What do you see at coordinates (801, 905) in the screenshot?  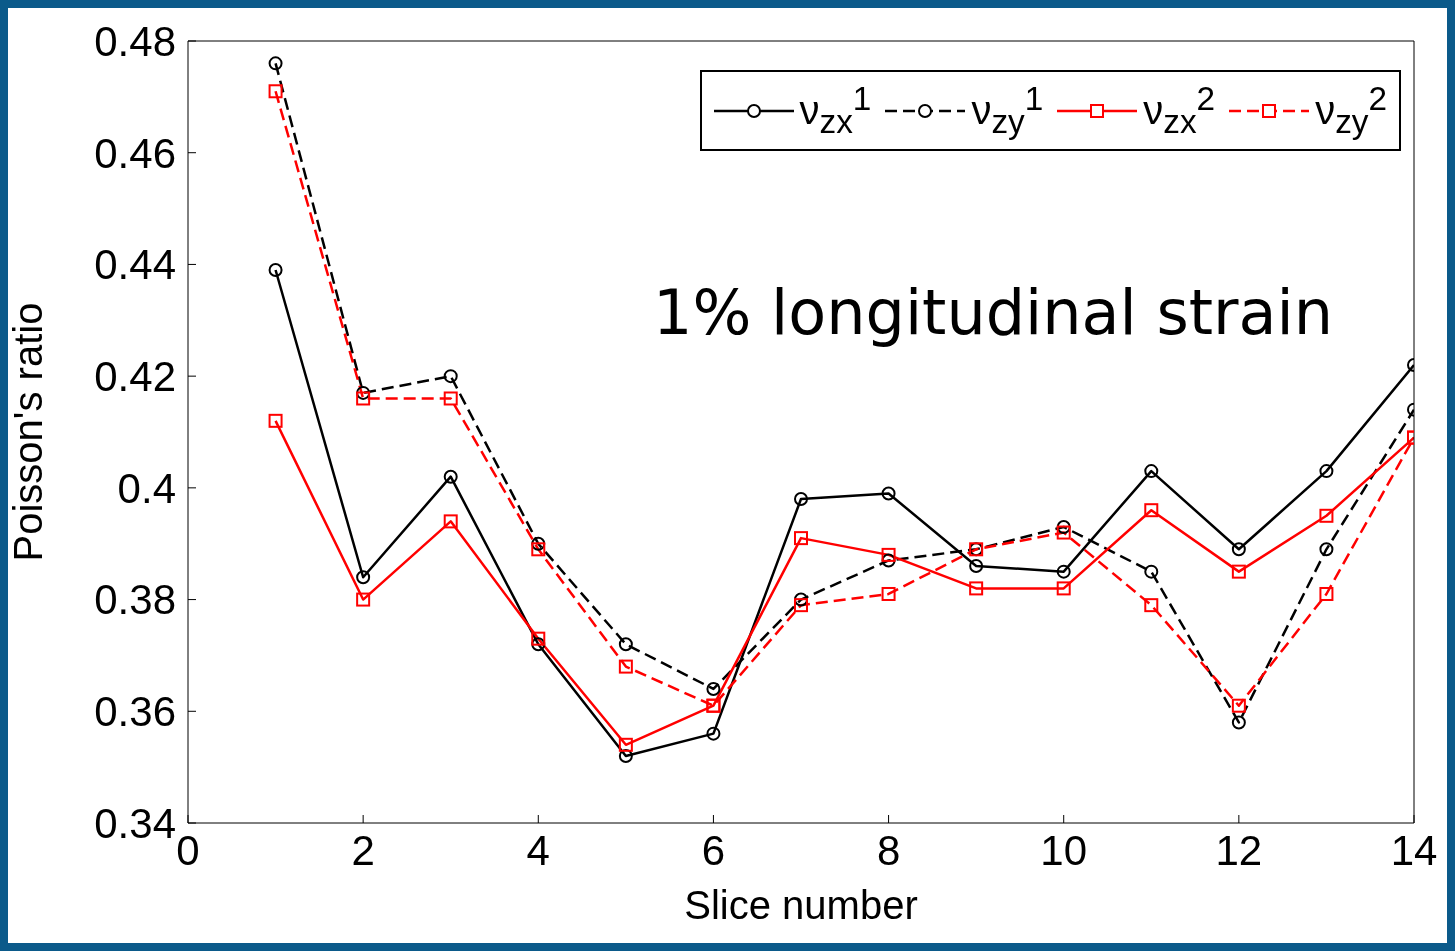 I see `x-axis-title: Slice number` at bounding box center [801, 905].